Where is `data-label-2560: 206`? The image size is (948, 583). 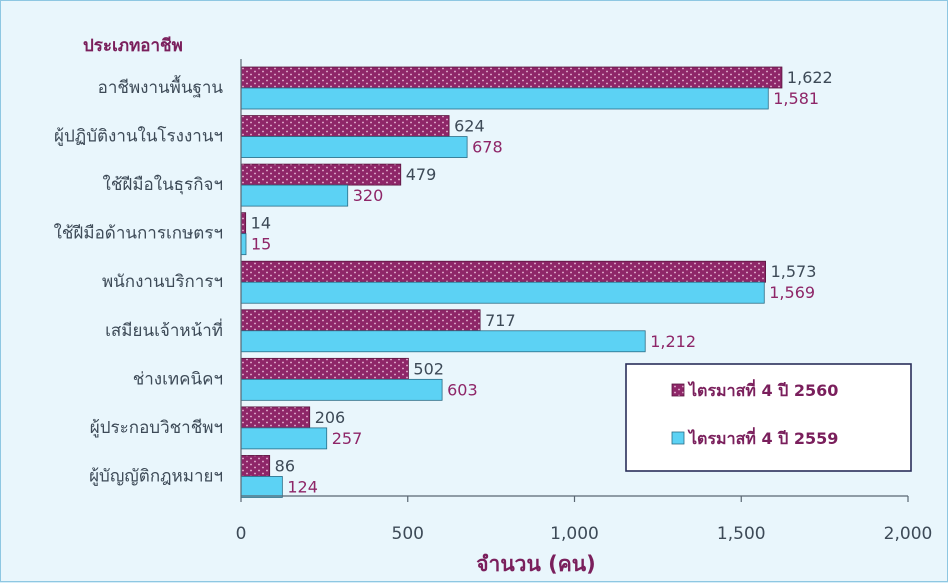 data-label-2560: 206 is located at coordinates (330, 417).